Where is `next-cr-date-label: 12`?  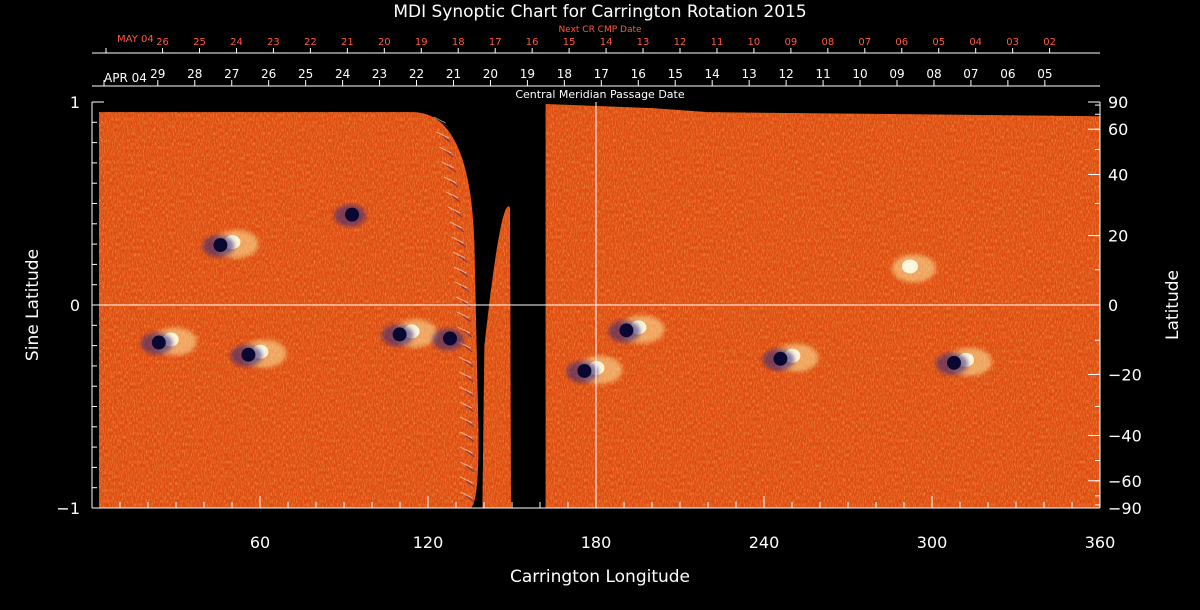 next-cr-date-label: 12 is located at coordinates (680, 42).